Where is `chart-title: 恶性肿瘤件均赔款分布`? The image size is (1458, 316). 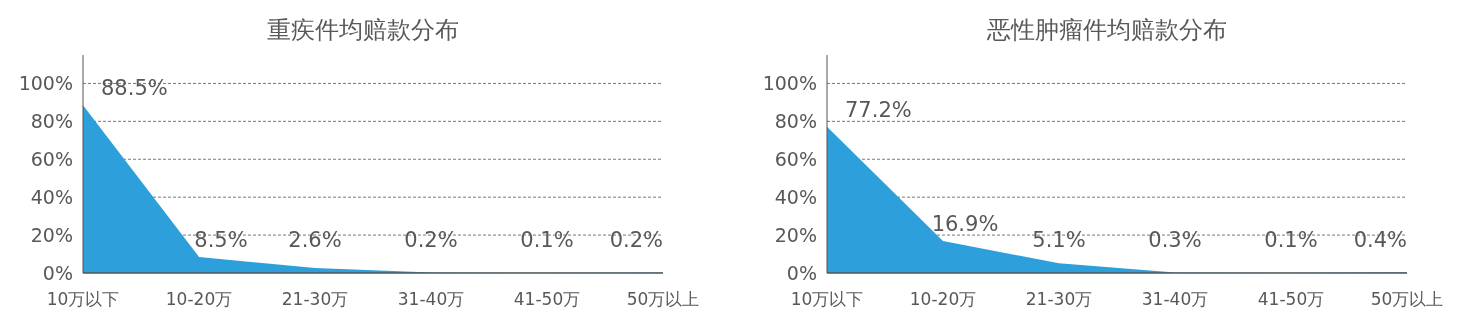 chart-title: 恶性肿瘤件均赔款分布 is located at coordinates (1106, 30).